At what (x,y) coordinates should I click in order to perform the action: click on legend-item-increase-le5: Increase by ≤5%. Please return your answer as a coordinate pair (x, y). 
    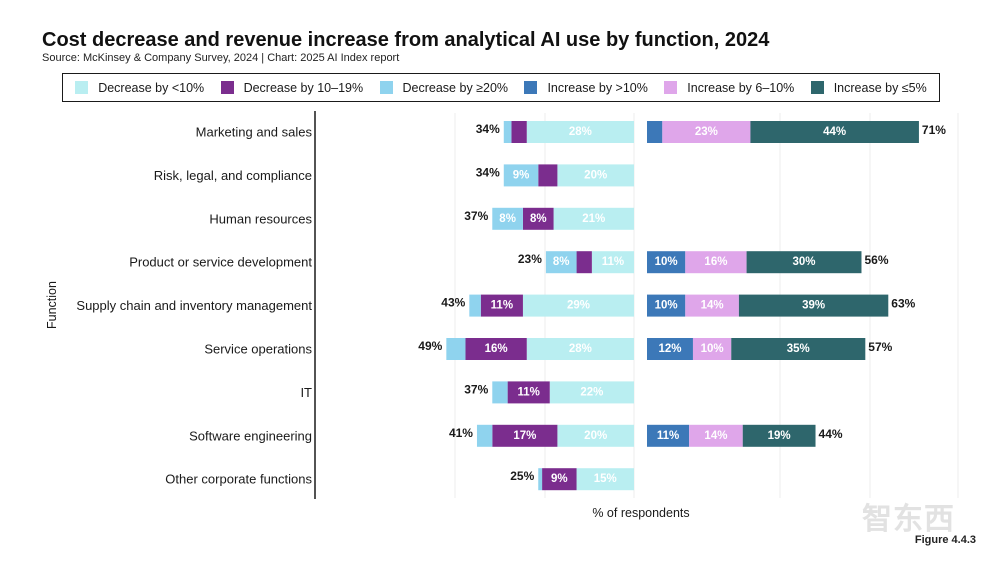
    Looking at the image, I should click on (868, 87).